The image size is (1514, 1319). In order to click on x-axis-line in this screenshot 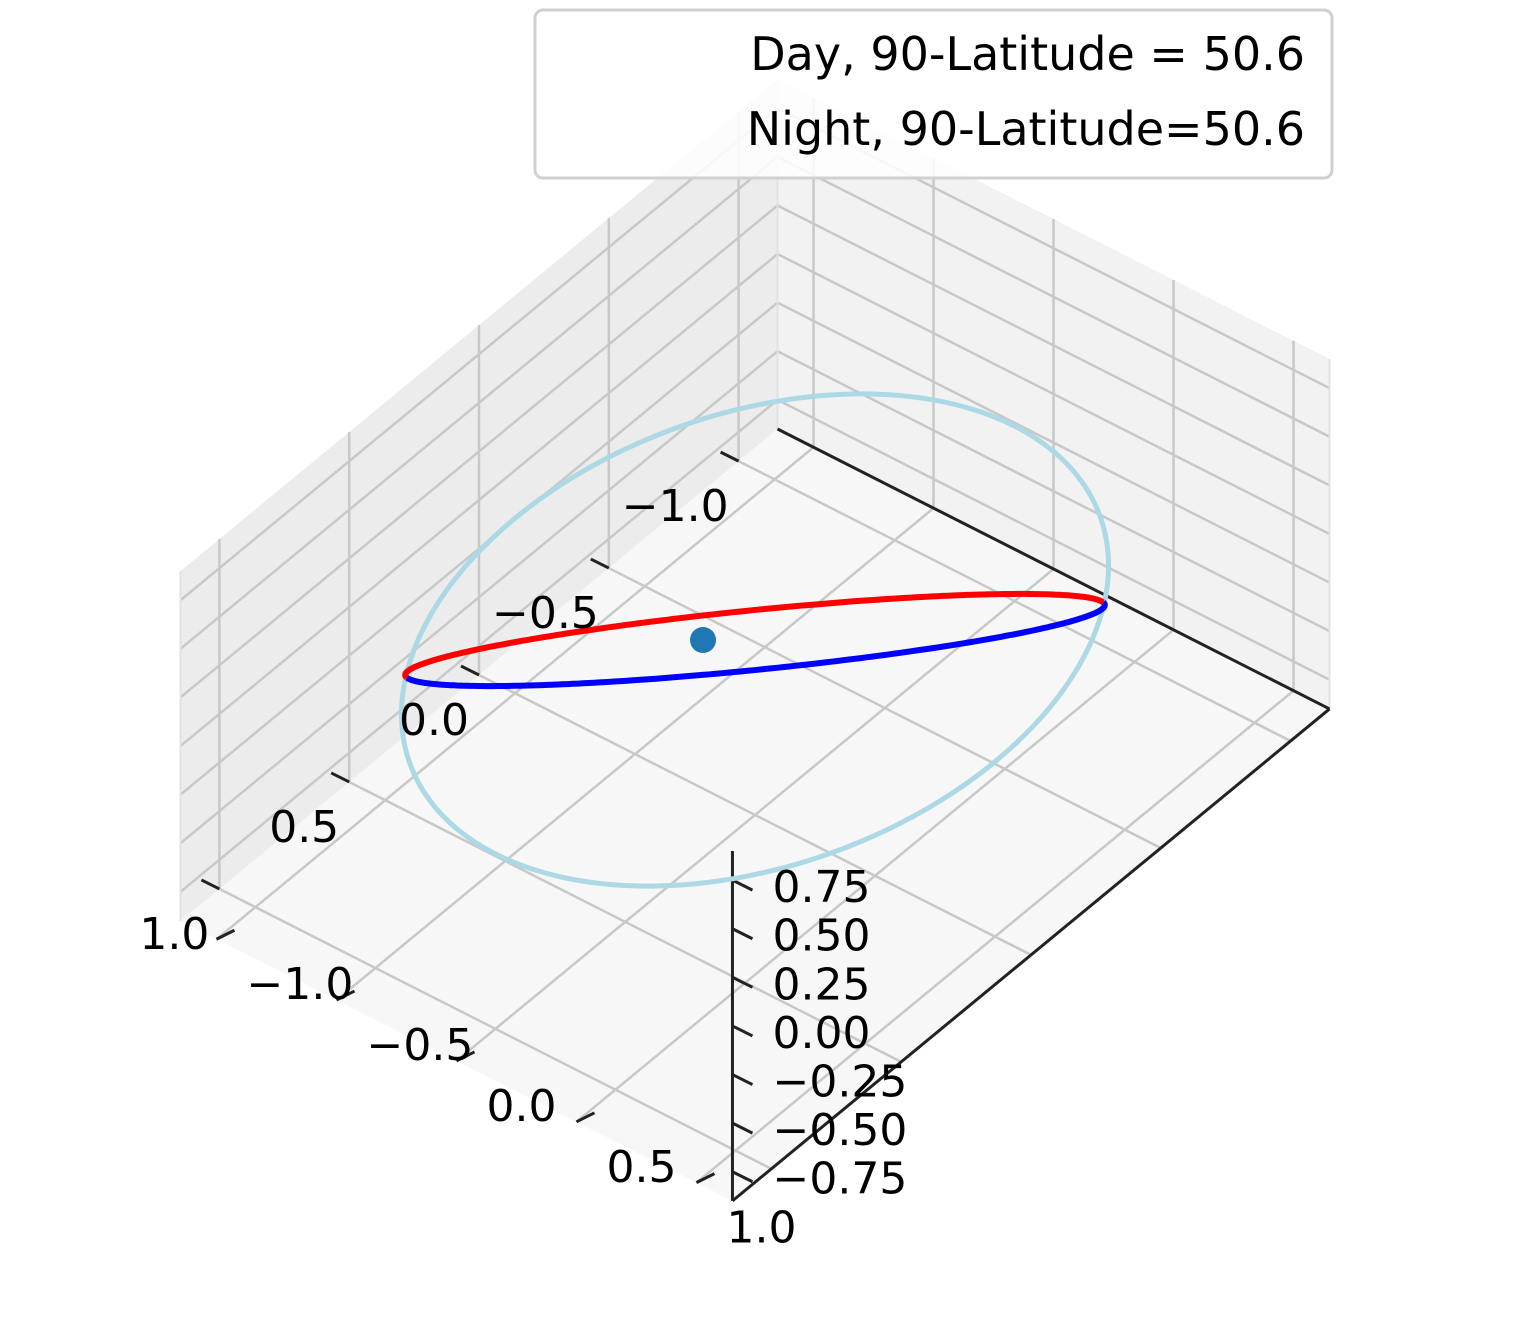, I will do `click(1053, 569)`.